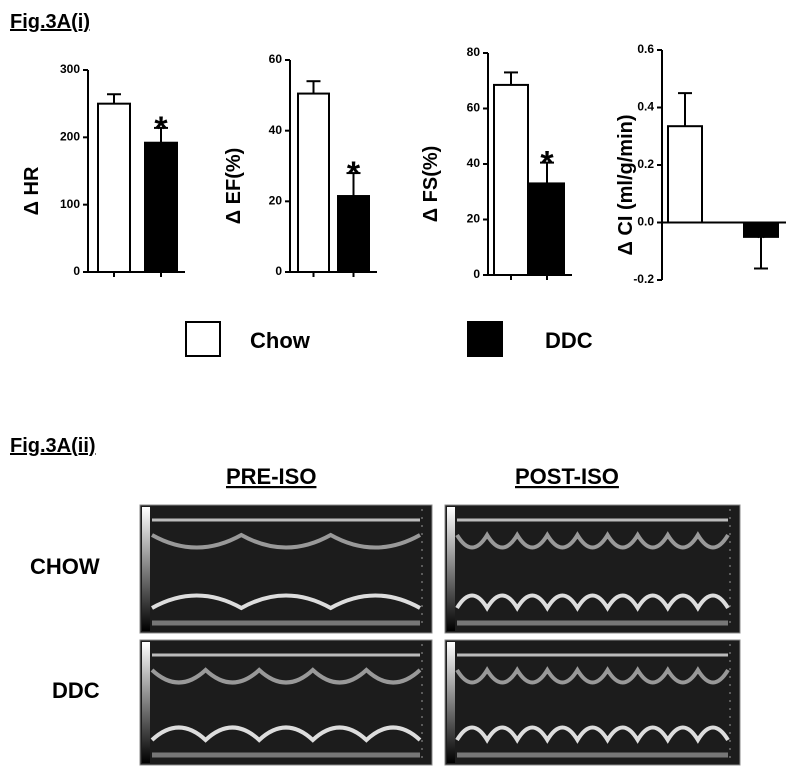 The width and height of the screenshot is (800, 773). What do you see at coordinates (474, 52) in the screenshot?
I see `y-tick-label: 80` at bounding box center [474, 52].